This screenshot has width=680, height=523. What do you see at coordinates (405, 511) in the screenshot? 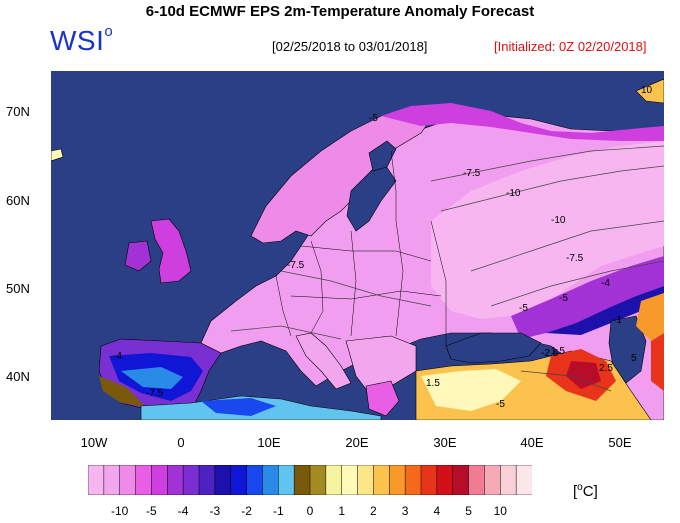
I see `colorbar-label: 3` at bounding box center [405, 511].